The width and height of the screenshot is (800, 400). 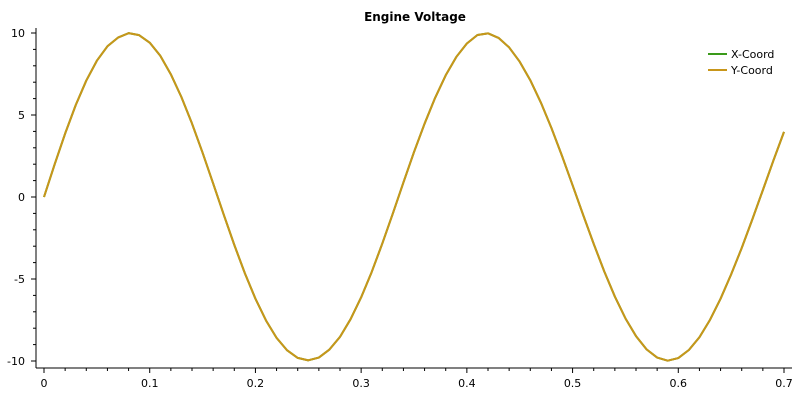 I want to click on y-tick-label: 5, so click(x=21, y=115).